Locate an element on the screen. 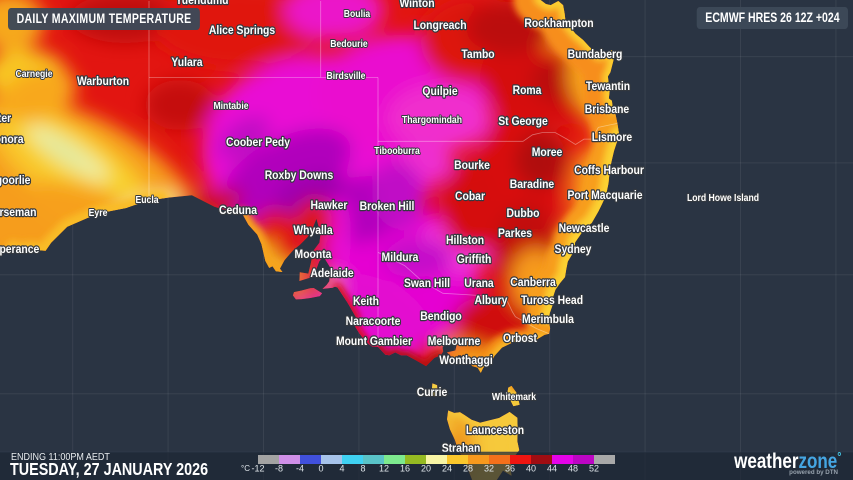  svg-text: Leinster is located at coordinates (5, 118).